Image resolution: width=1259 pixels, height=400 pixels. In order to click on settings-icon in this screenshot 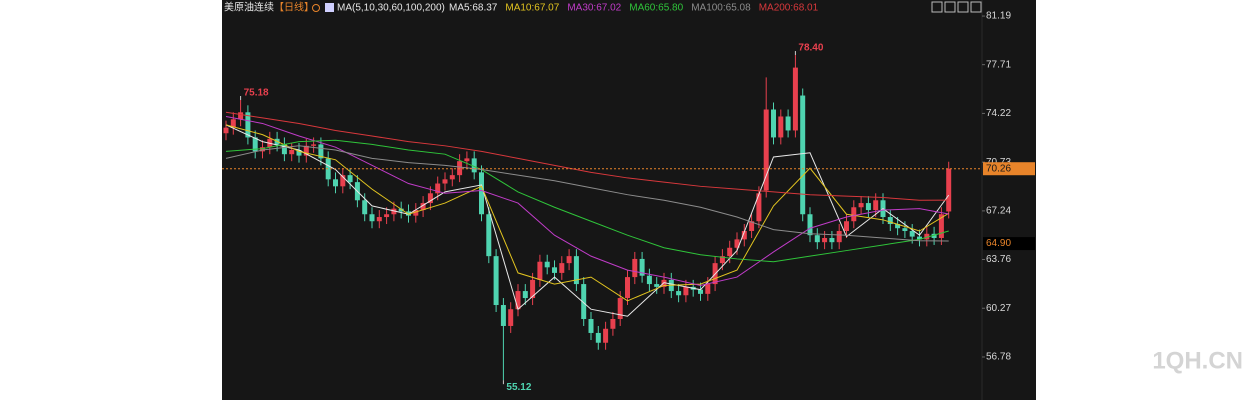, I will do `click(316, 8)`.